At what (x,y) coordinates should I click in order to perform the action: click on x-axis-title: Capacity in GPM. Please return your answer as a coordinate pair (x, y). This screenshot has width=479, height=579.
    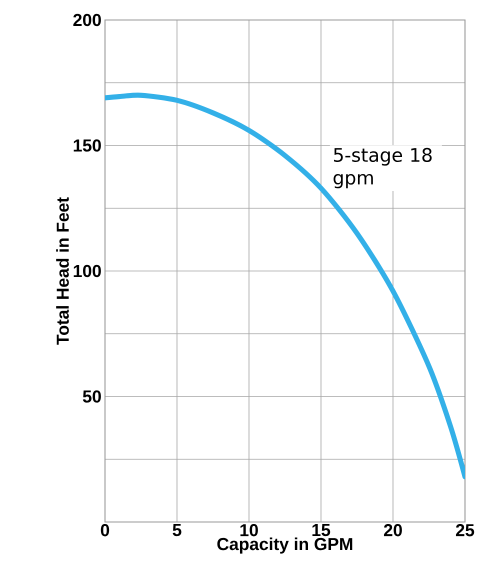
    Looking at the image, I should click on (284, 545).